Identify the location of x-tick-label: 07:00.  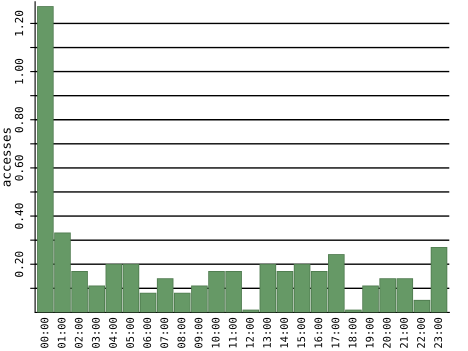
(164, 333).